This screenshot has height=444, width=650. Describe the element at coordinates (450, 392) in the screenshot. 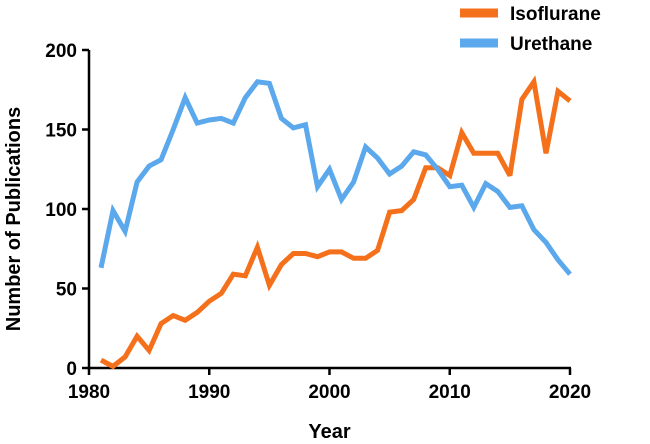

I see `x-tick-label: 2010` at that location.